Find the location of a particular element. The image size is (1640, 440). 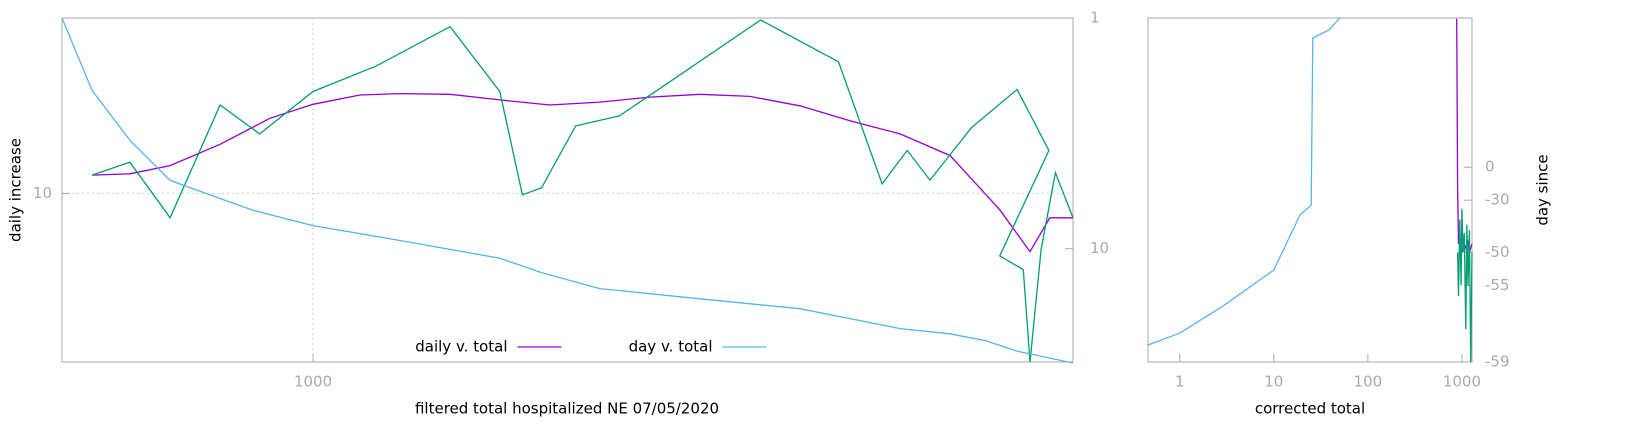

y2-tick-label: -55 is located at coordinates (1497, 285).